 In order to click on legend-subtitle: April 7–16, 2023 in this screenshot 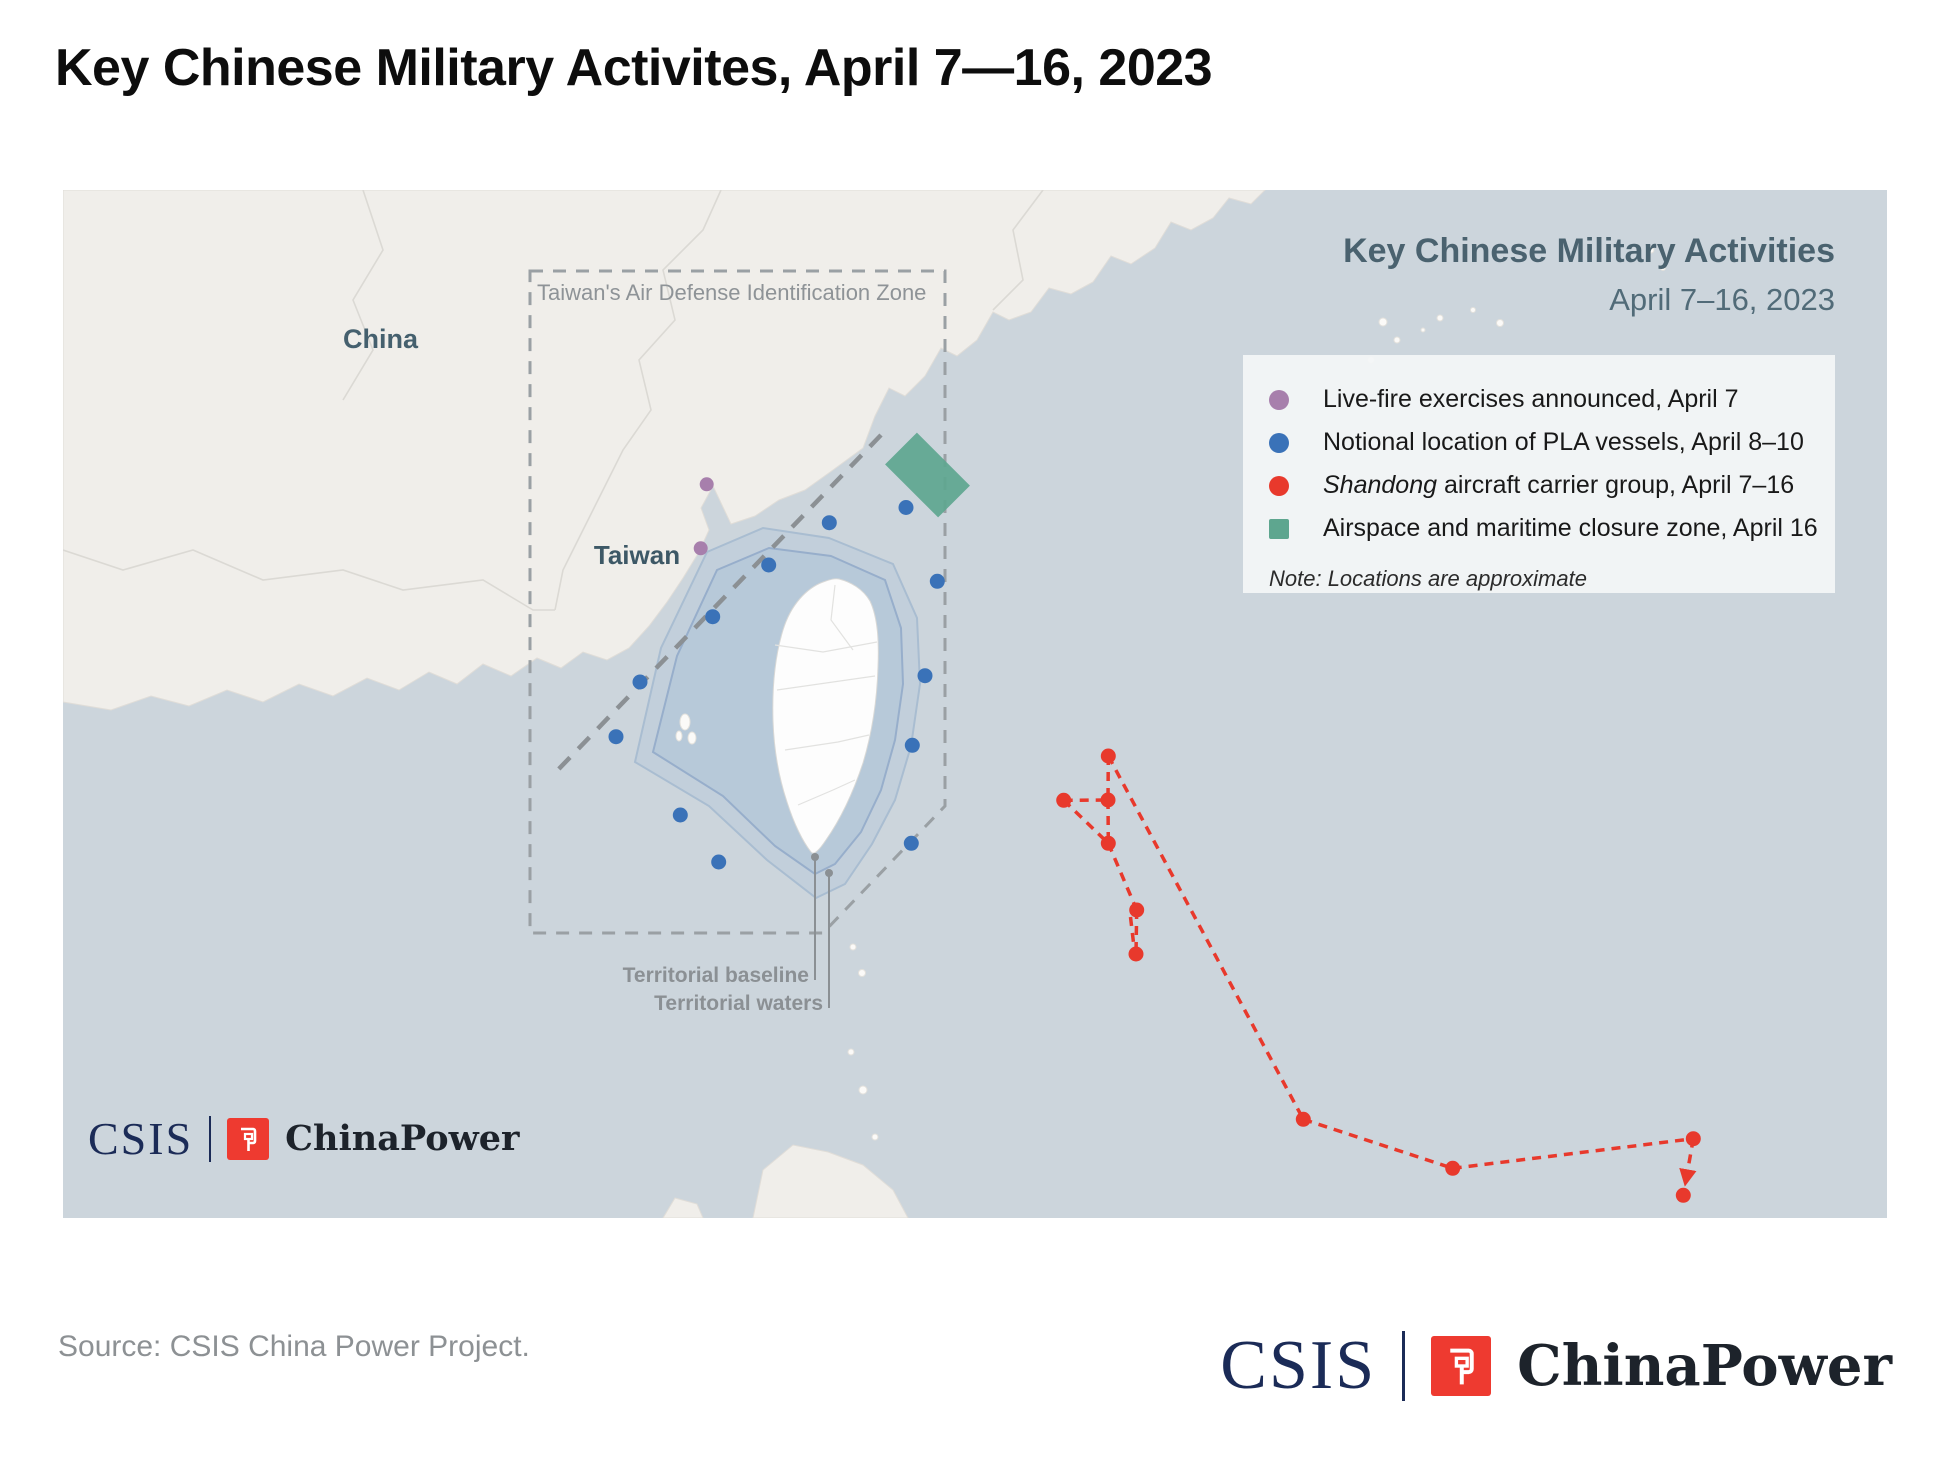, I will do `click(1722, 299)`.